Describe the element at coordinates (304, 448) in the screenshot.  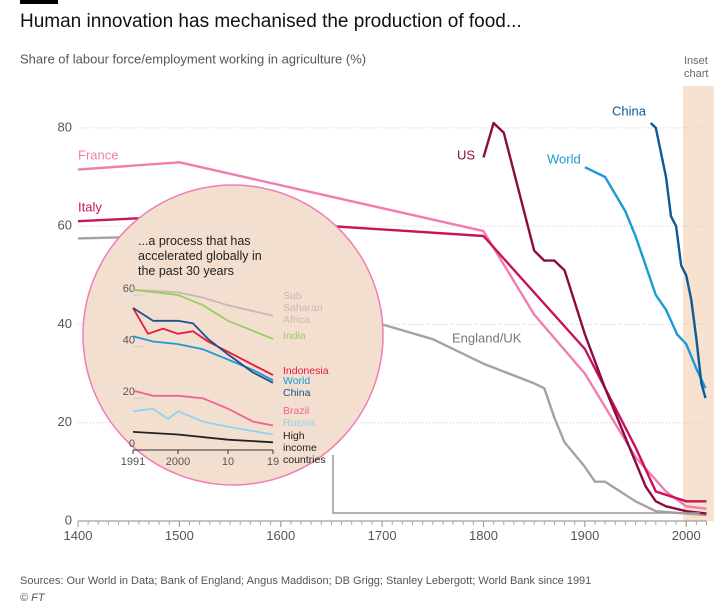
I see `series-label: High income countries` at that location.